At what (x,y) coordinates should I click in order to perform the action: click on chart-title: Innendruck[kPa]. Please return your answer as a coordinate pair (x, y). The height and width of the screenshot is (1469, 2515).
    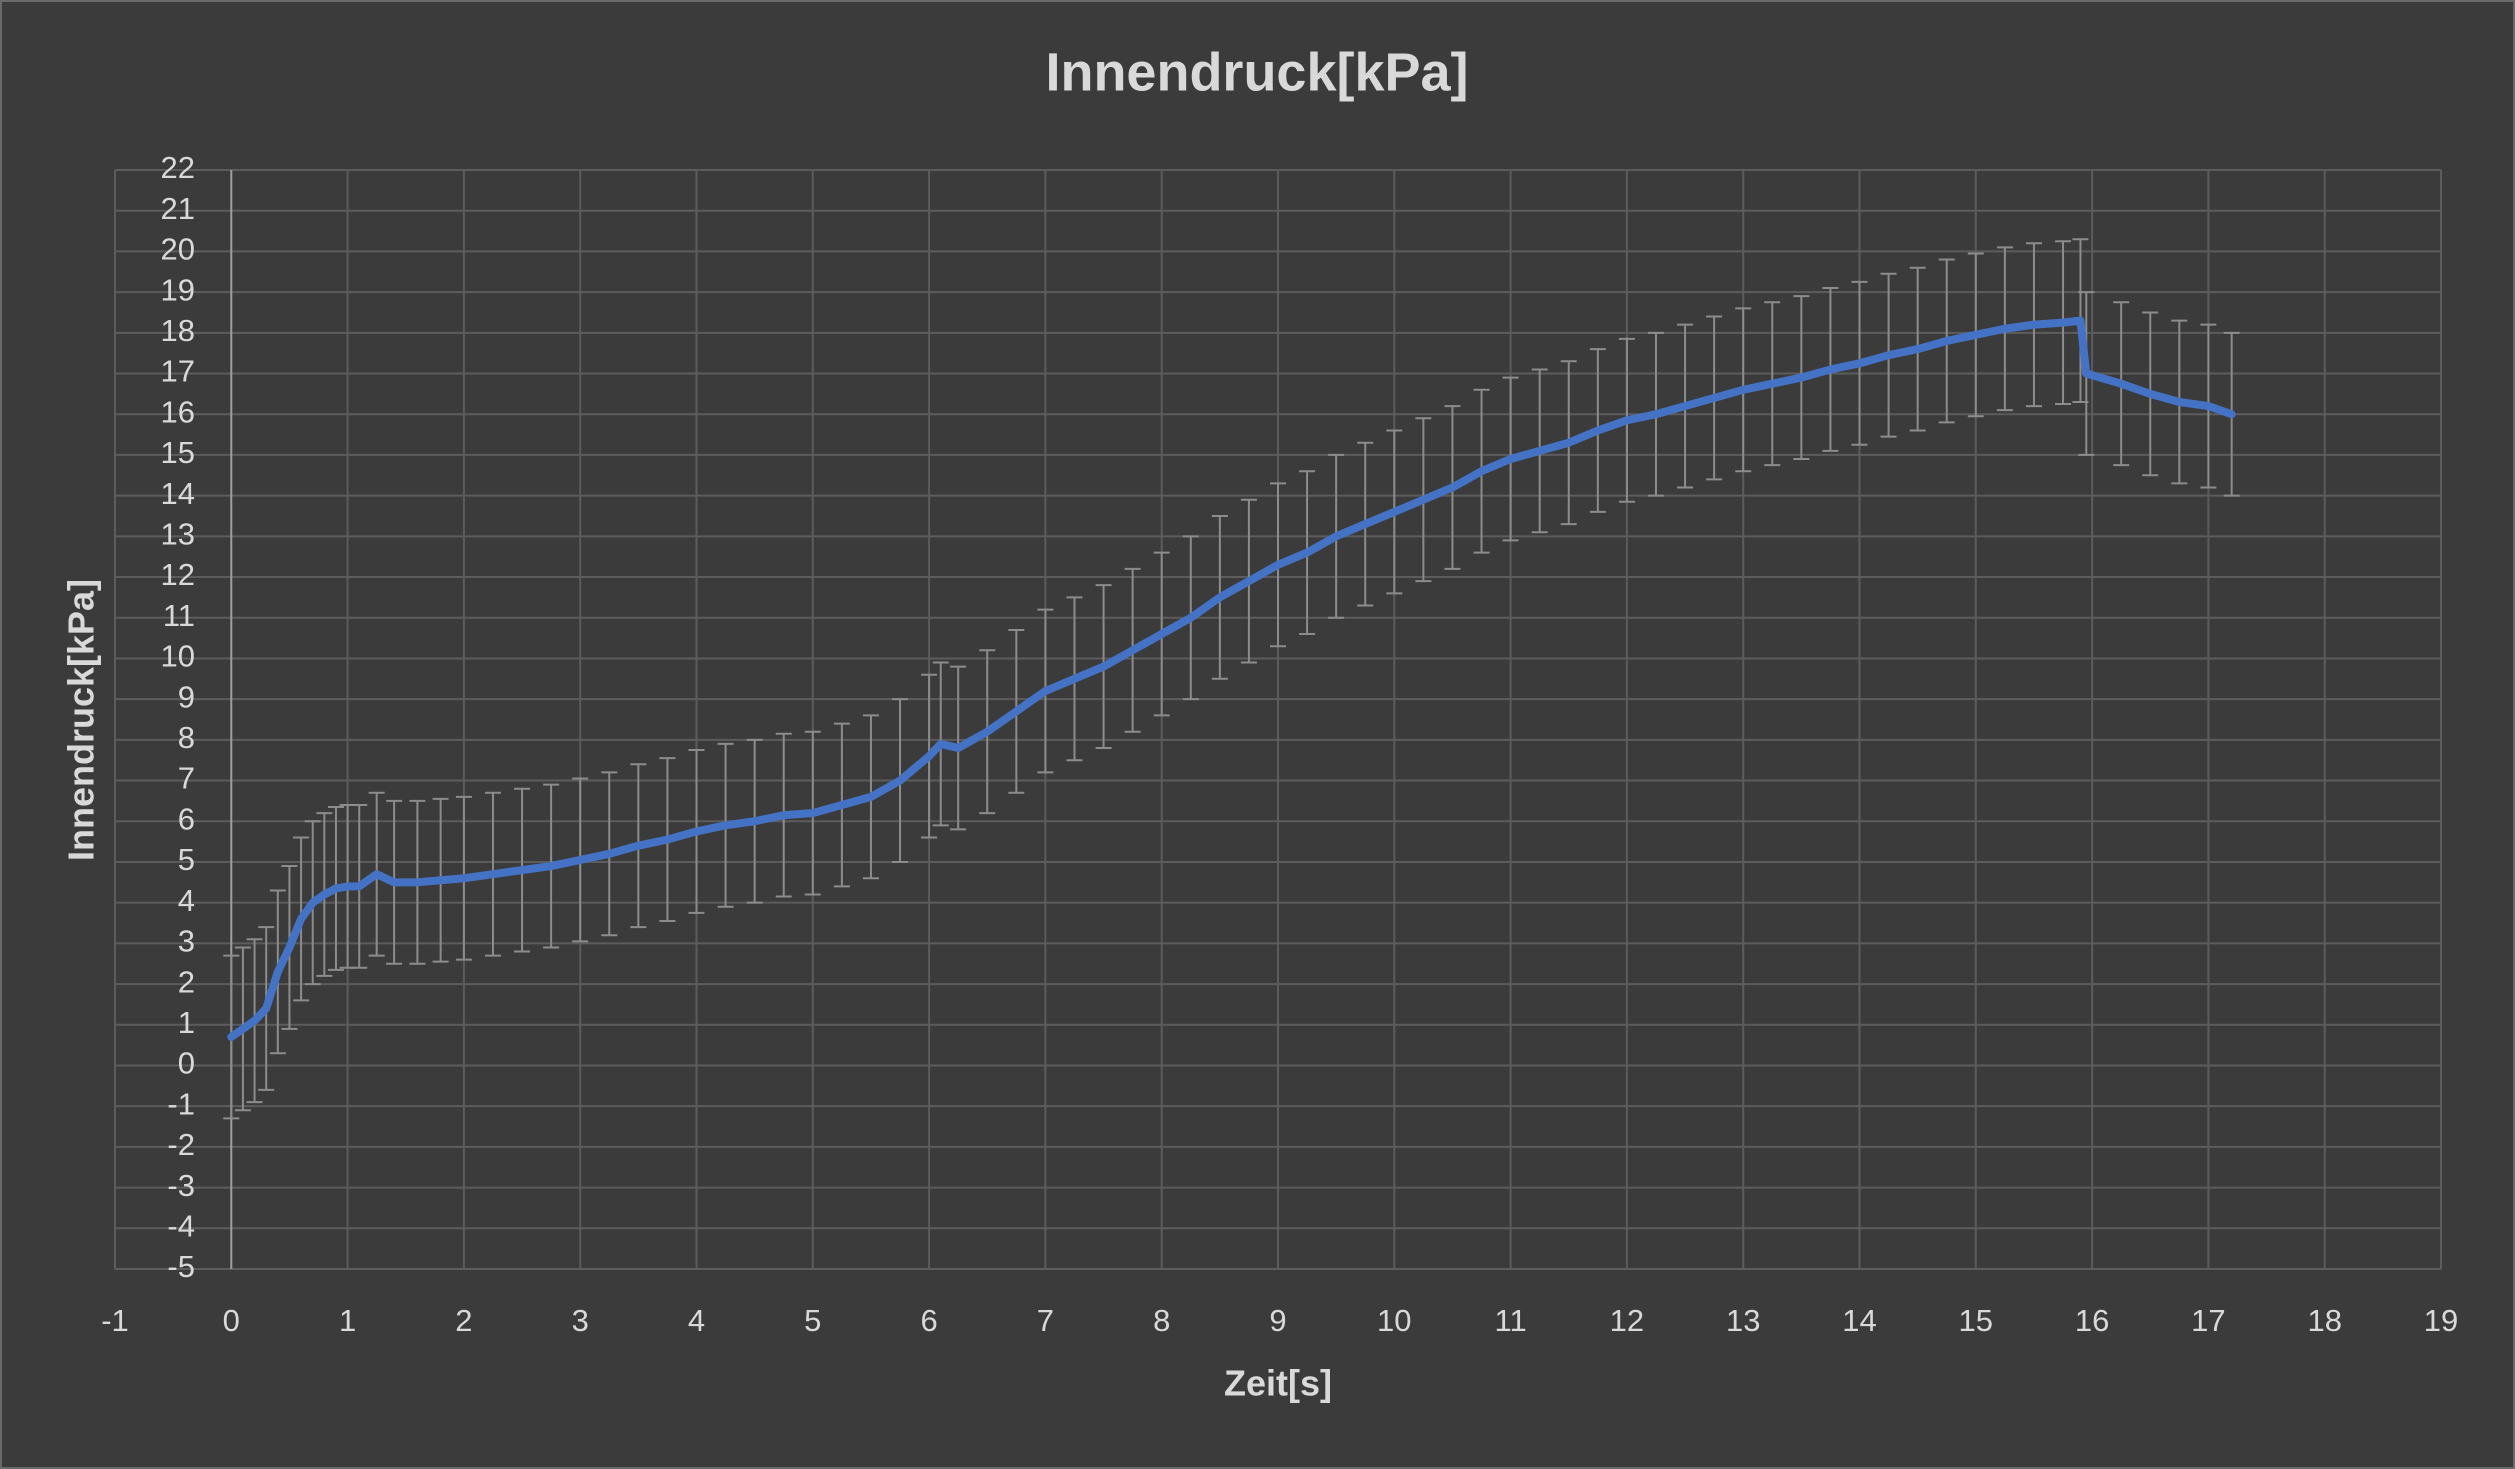
    Looking at the image, I should click on (1256, 72).